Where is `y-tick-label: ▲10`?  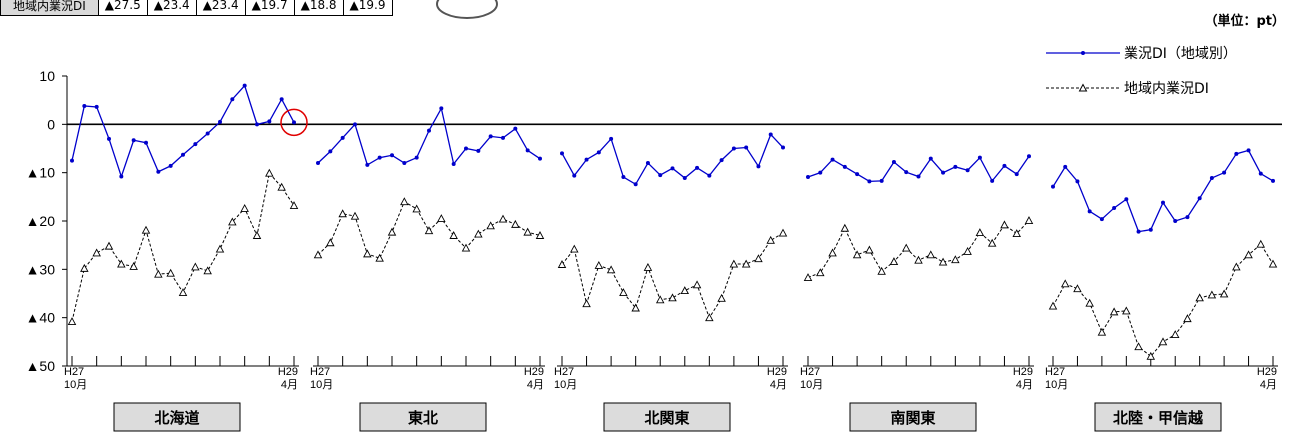 y-tick-label: ▲10 is located at coordinates (41, 173).